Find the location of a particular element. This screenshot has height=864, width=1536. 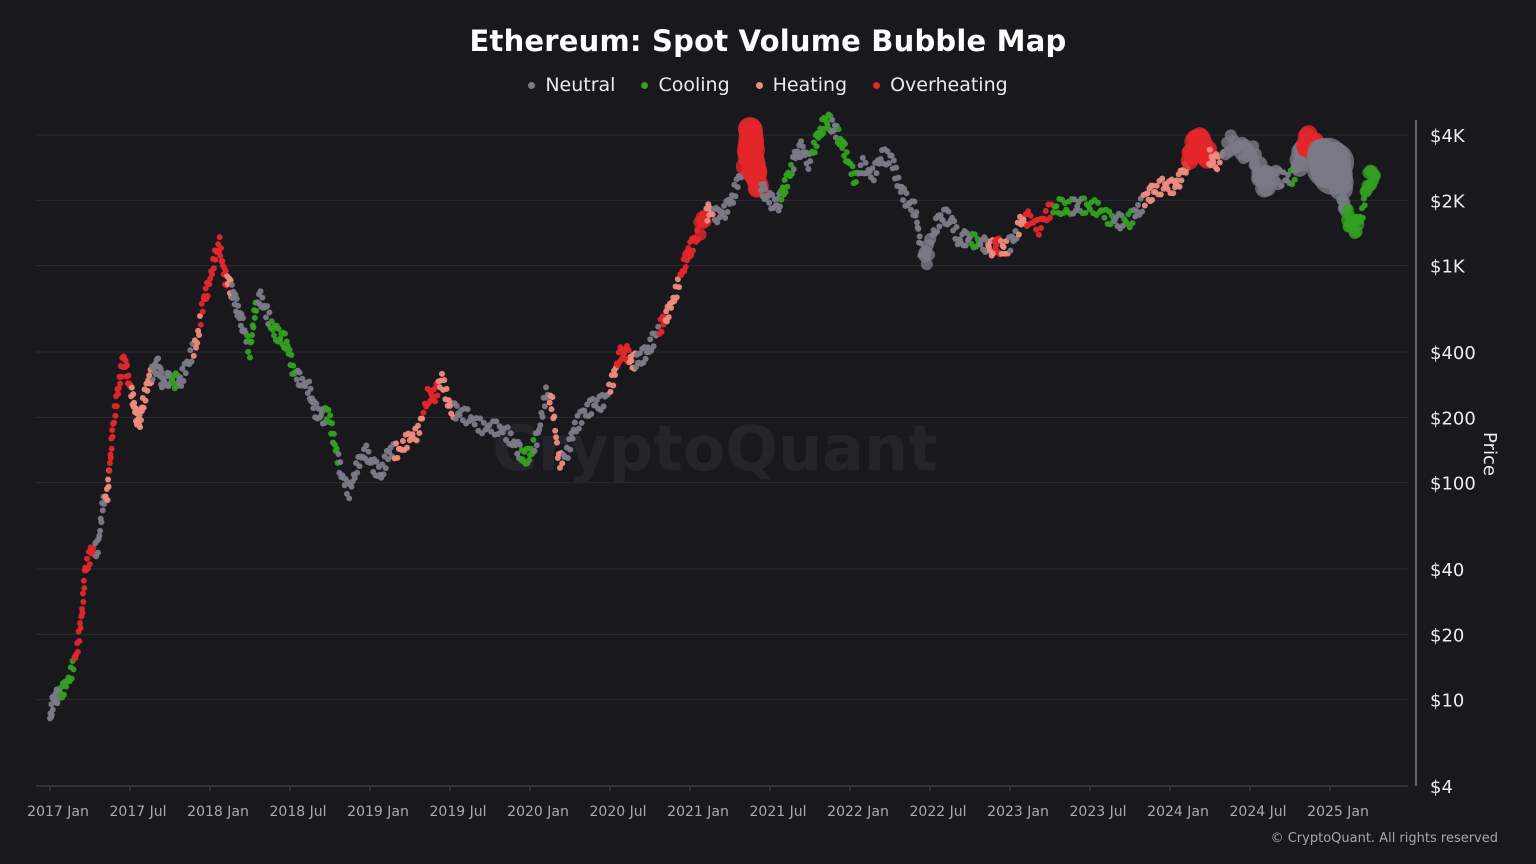

x-tick-label: 2021 Jan is located at coordinates (698, 812).